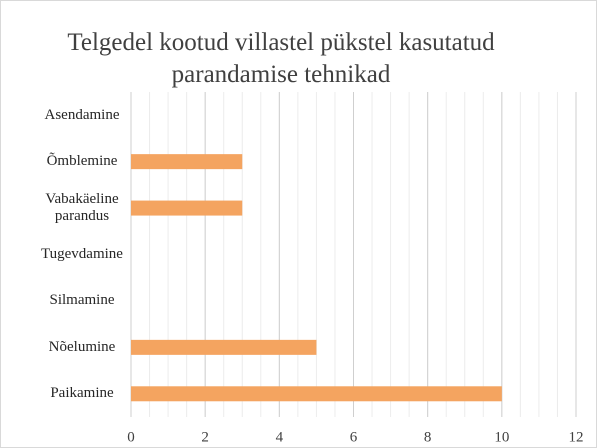 Image resolution: width=597 pixels, height=448 pixels. Describe the element at coordinates (82, 393) in the screenshot. I see `y-tick-label: Paikamine` at that location.